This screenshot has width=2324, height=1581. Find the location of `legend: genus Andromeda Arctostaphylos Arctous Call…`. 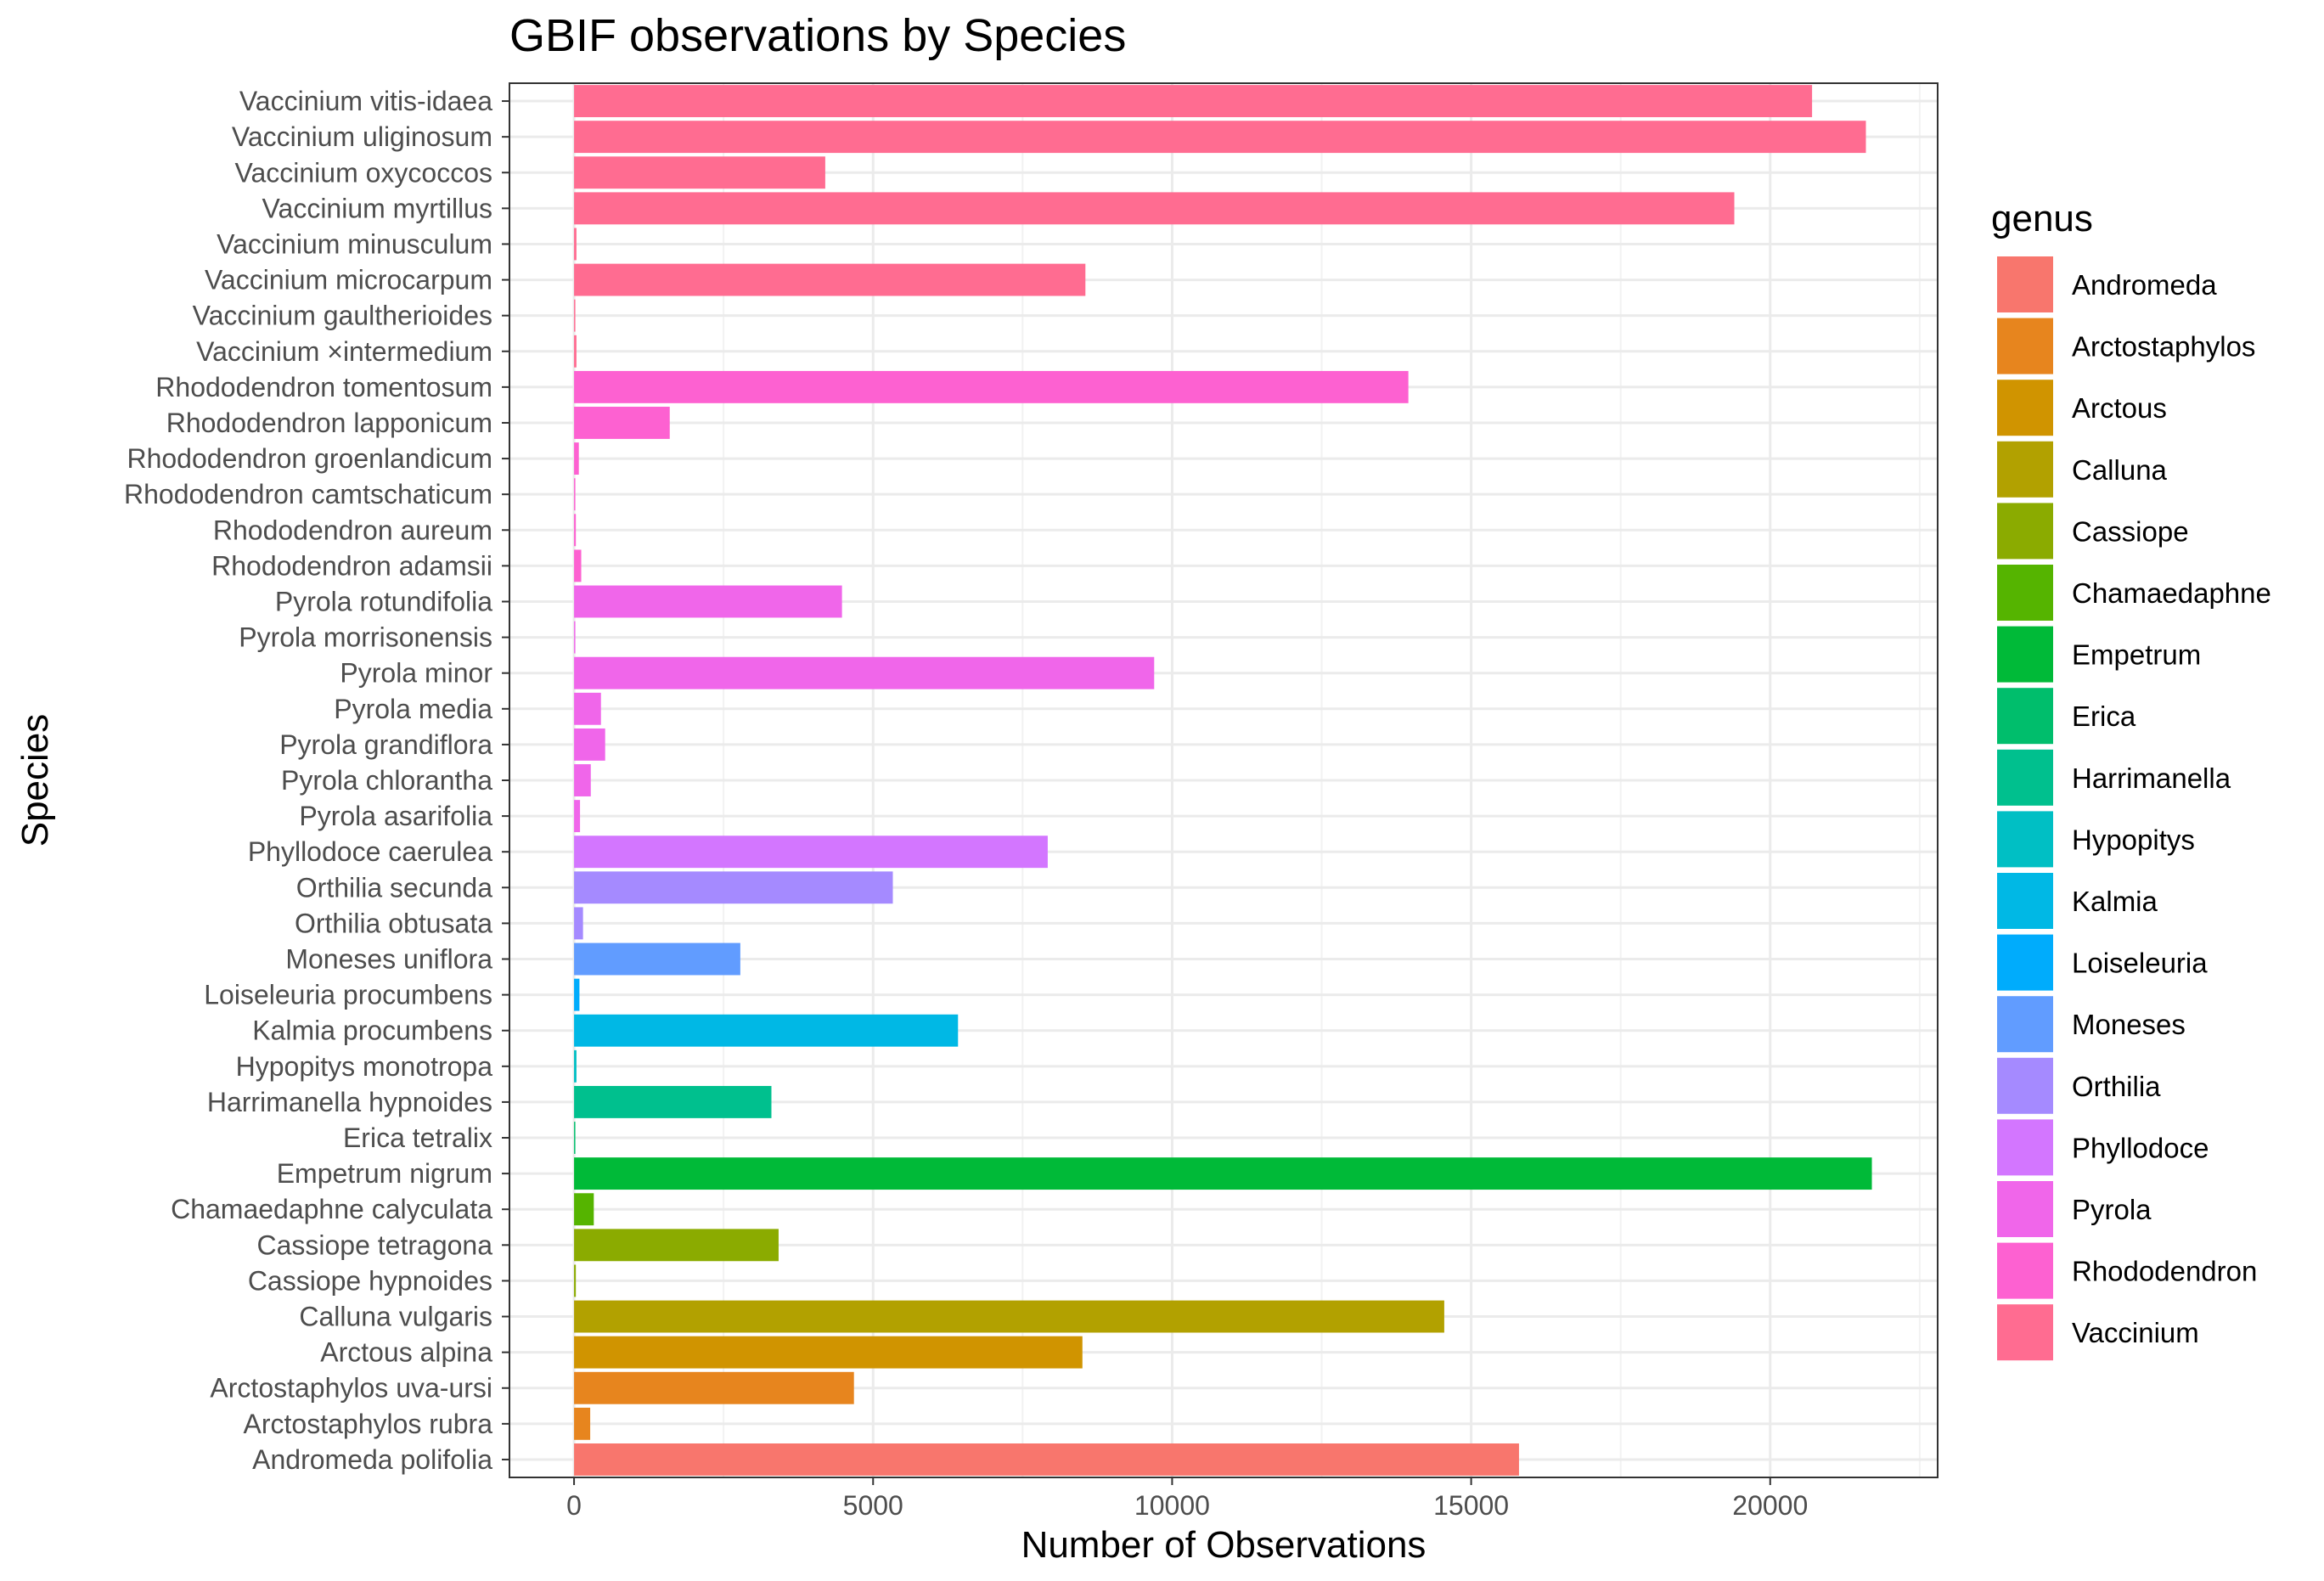

legend: genus Andromeda Arctostaphylos Arctous Call… is located at coordinates (2131, 779).